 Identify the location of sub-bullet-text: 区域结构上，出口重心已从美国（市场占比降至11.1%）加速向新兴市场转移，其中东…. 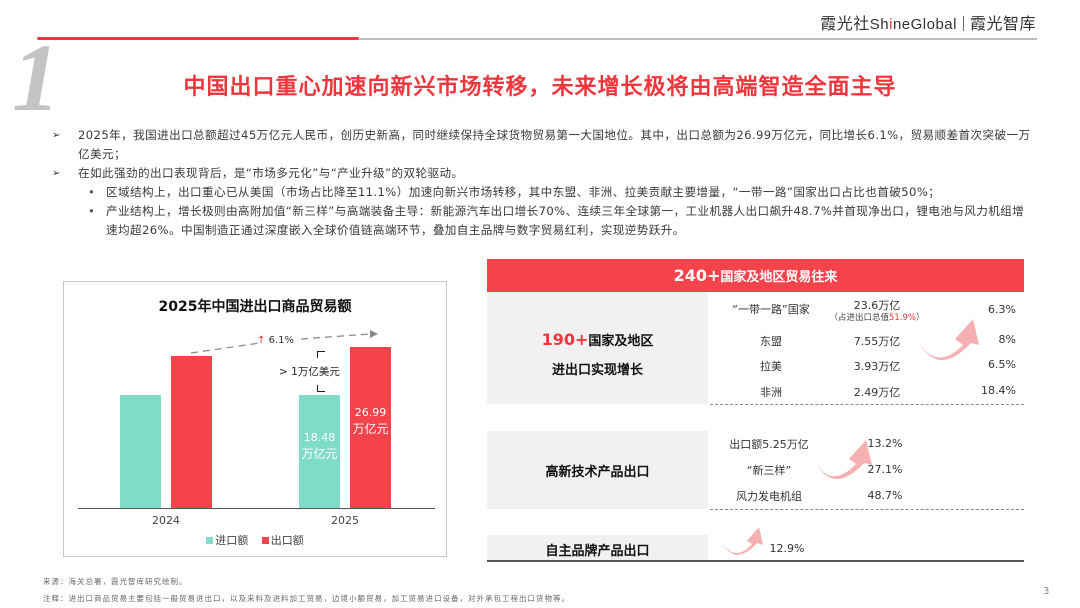
(523, 192).